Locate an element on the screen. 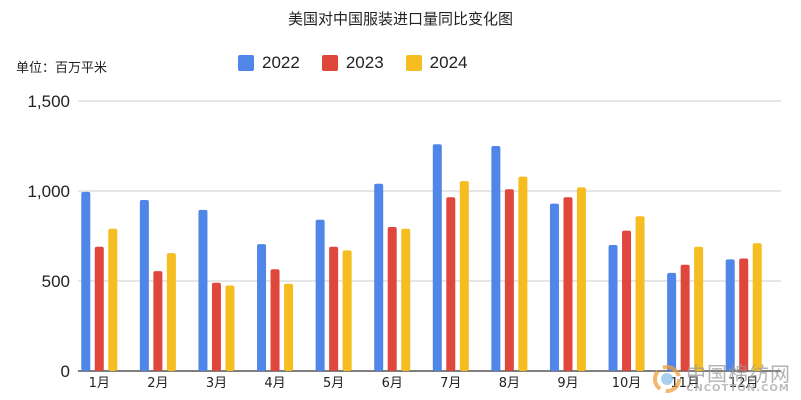  legend-item-2022: 2022 is located at coordinates (269, 63).